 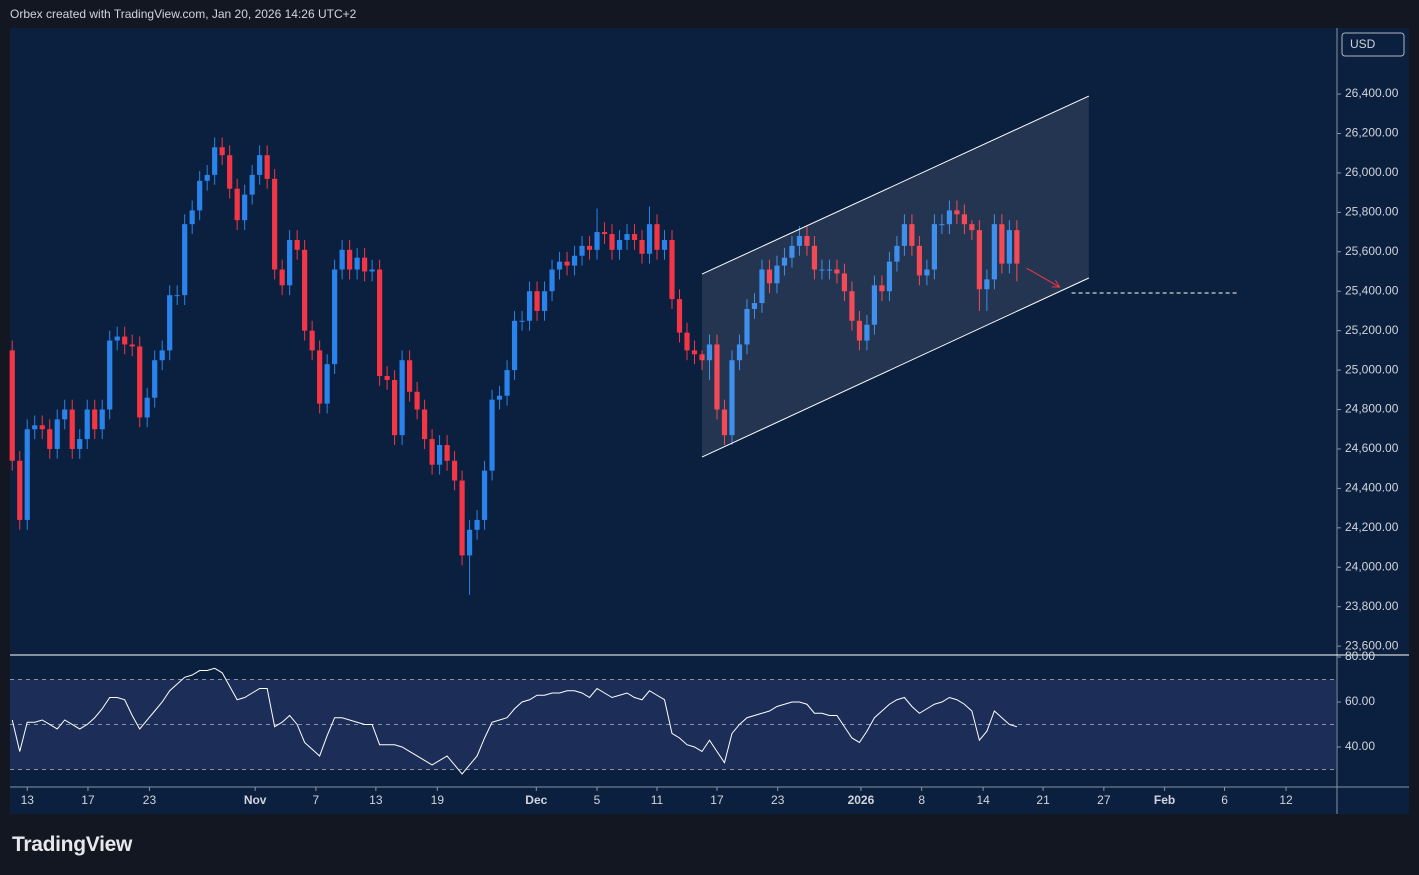 What do you see at coordinates (514, 721) in the screenshot?
I see `rsi-line` at bounding box center [514, 721].